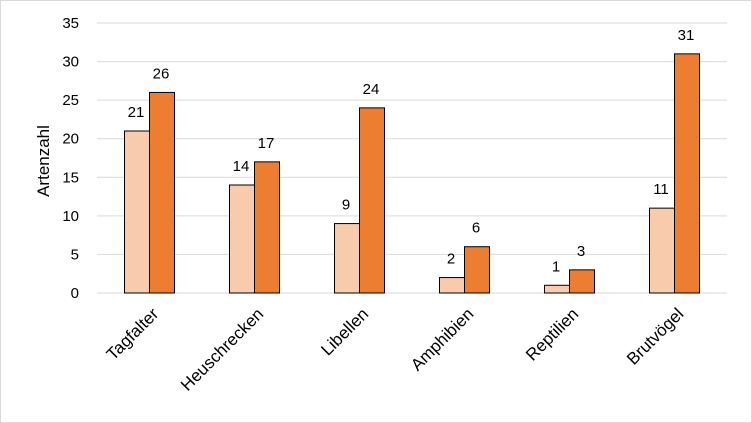  What do you see at coordinates (70, 23) in the screenshot?
I see `y-tick-label: 35` at bounding box center [70, 23].